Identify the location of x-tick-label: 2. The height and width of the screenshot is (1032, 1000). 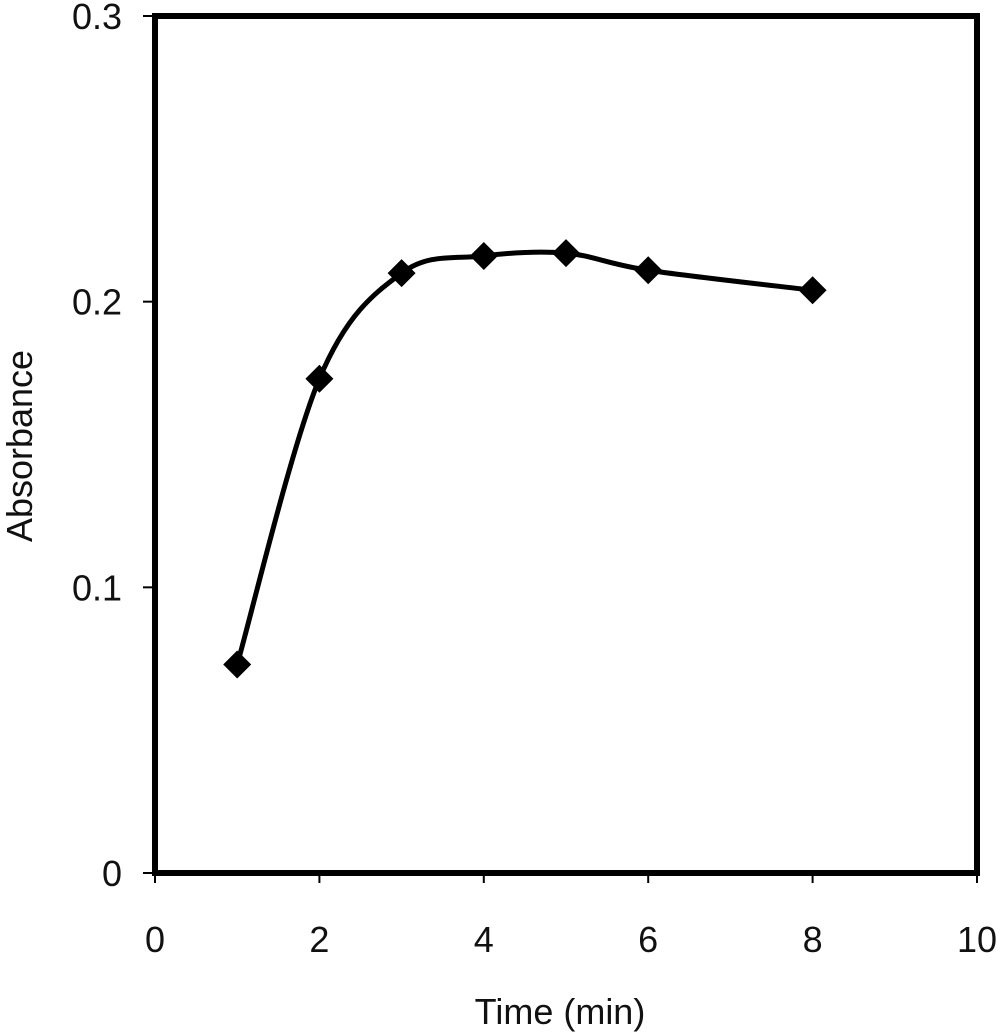
(319, 939).